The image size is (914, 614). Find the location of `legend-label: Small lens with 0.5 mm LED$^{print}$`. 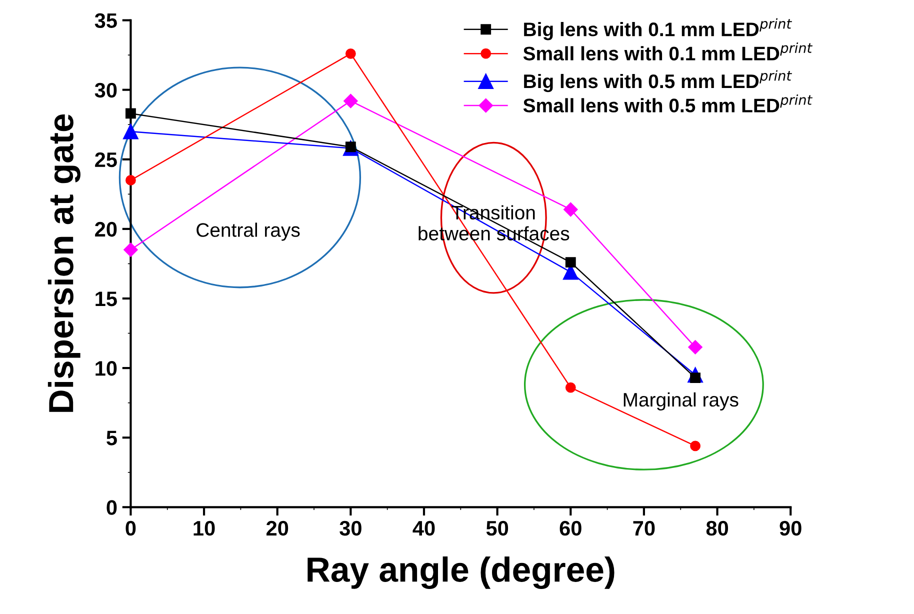

legend-label: Small lens with 0.5 mm LED$^{print}$ is located at coordinates (668, 103).